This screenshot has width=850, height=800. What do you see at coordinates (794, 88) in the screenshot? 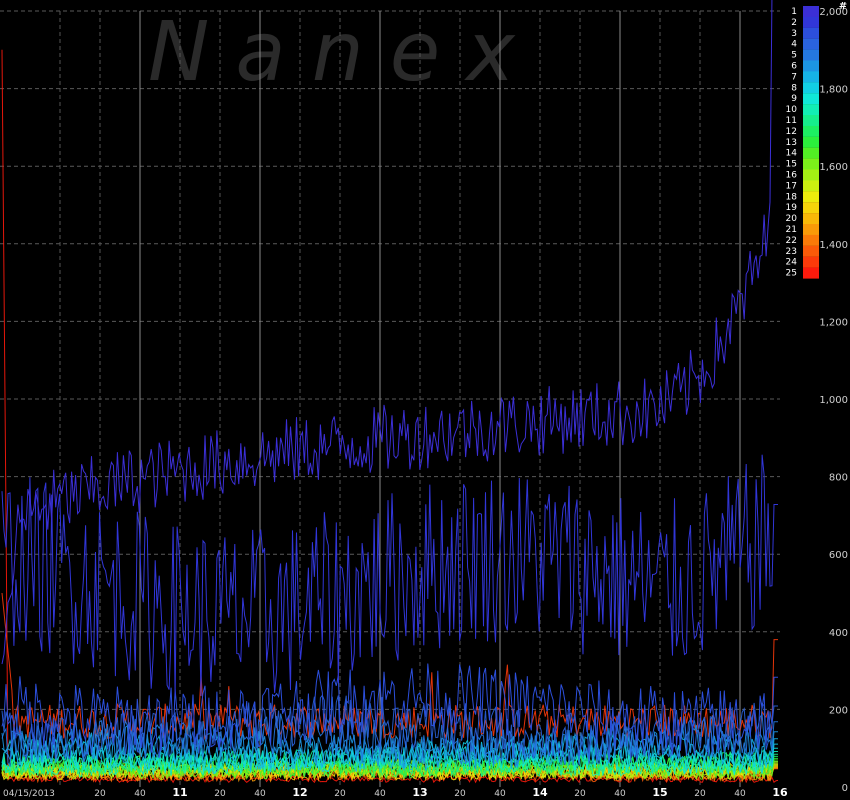
I see `legend-label: 8` at bounding box center [794, 88].